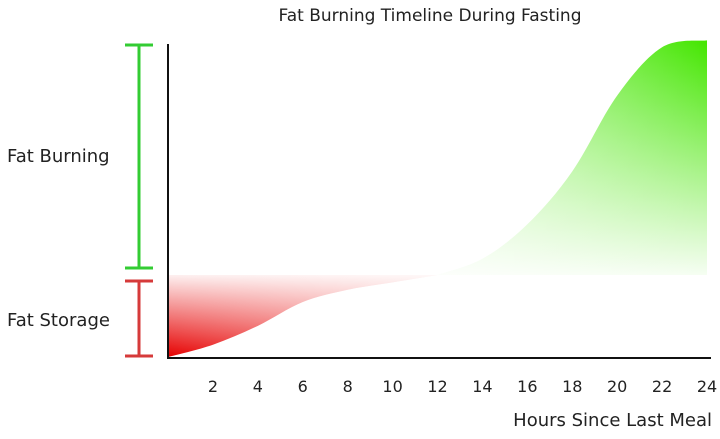 The image size is (720, 439). Describe the element at coordinates (58, 156) in the screenshot. I see `zone-label-fat-burning: Fat Burning` at that location.